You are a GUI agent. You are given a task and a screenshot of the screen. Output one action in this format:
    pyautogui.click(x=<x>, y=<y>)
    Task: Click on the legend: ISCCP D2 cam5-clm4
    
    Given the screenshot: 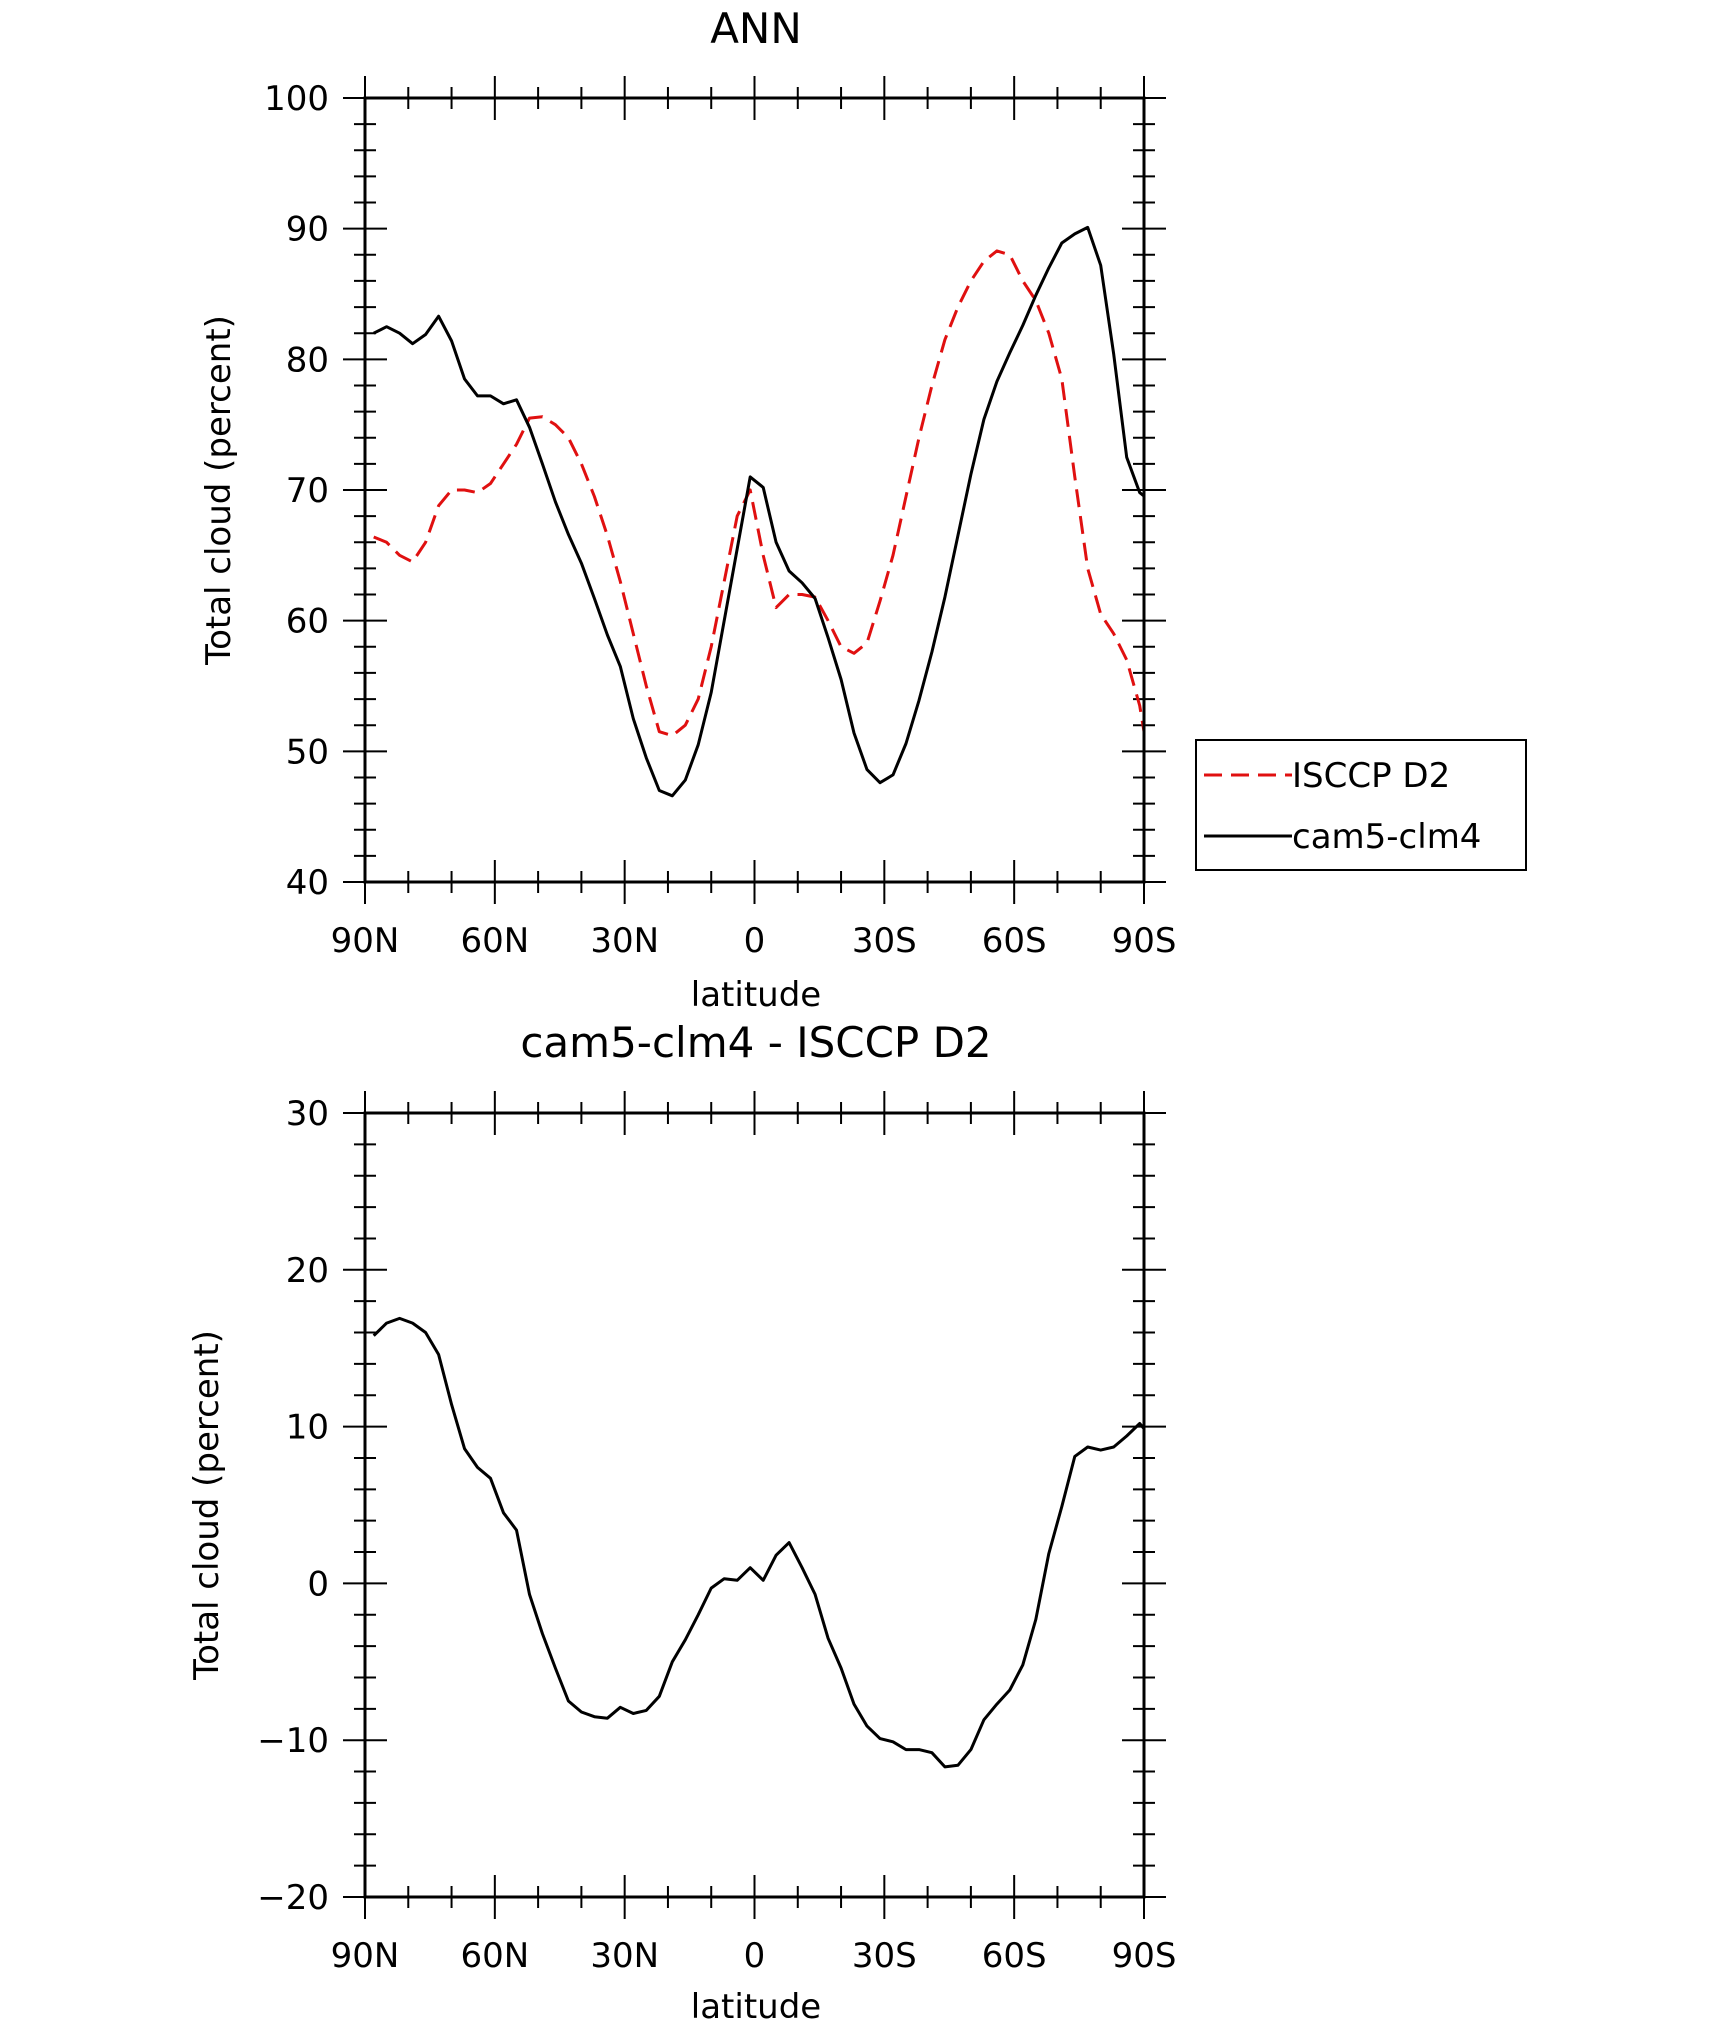 What is the action you would take?
    pyautogui.click(x=1361, y=805)
    